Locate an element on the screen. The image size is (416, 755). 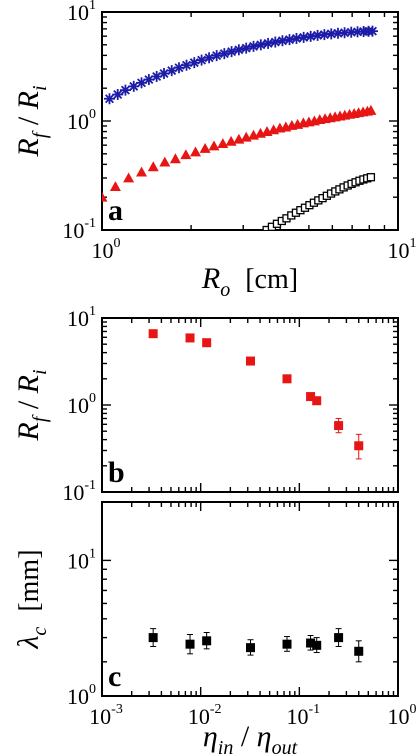
x-axis-title: Ro [cm] is located at coordinates (249, 281).